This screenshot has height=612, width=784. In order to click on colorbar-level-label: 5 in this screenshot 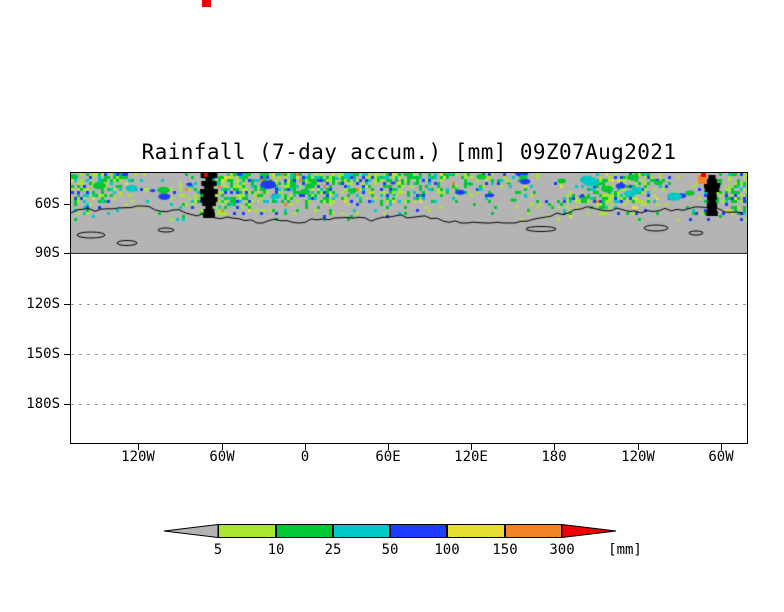, I will do `click(218, 550)`.